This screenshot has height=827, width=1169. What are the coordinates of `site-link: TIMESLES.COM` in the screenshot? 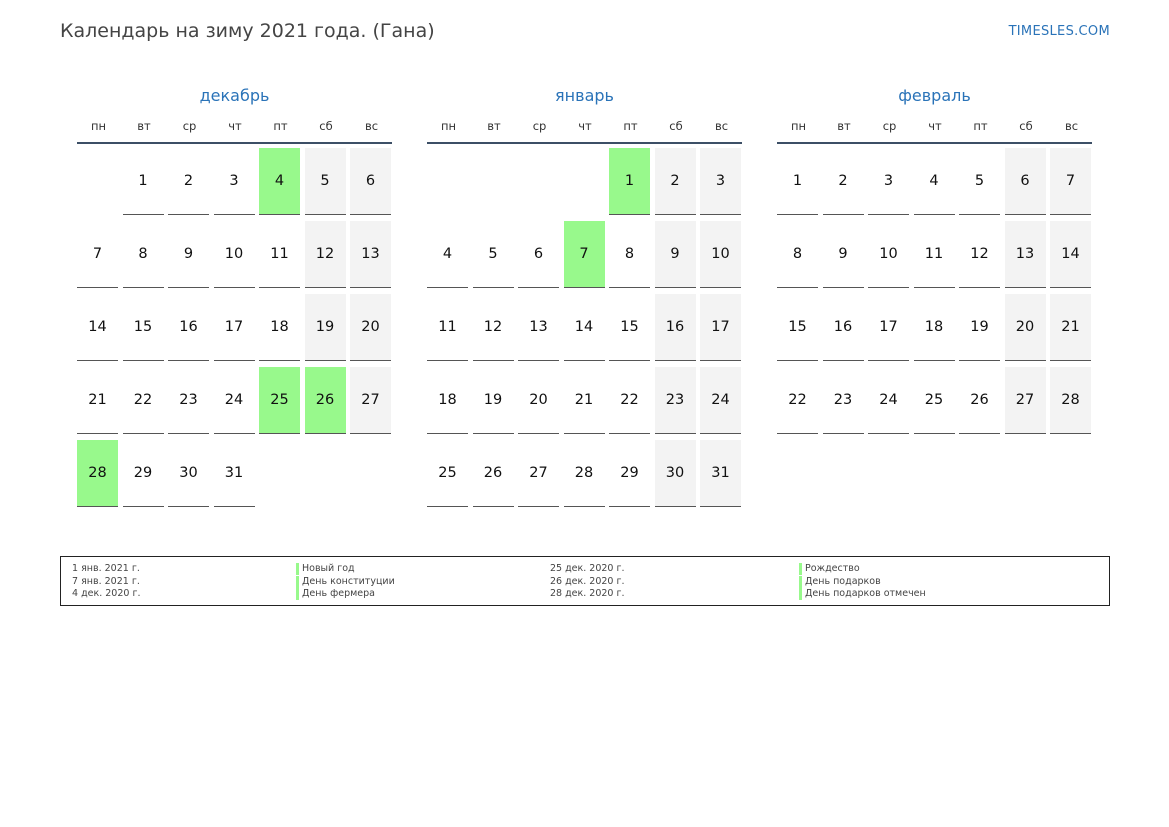 It's located at (1059, 31).